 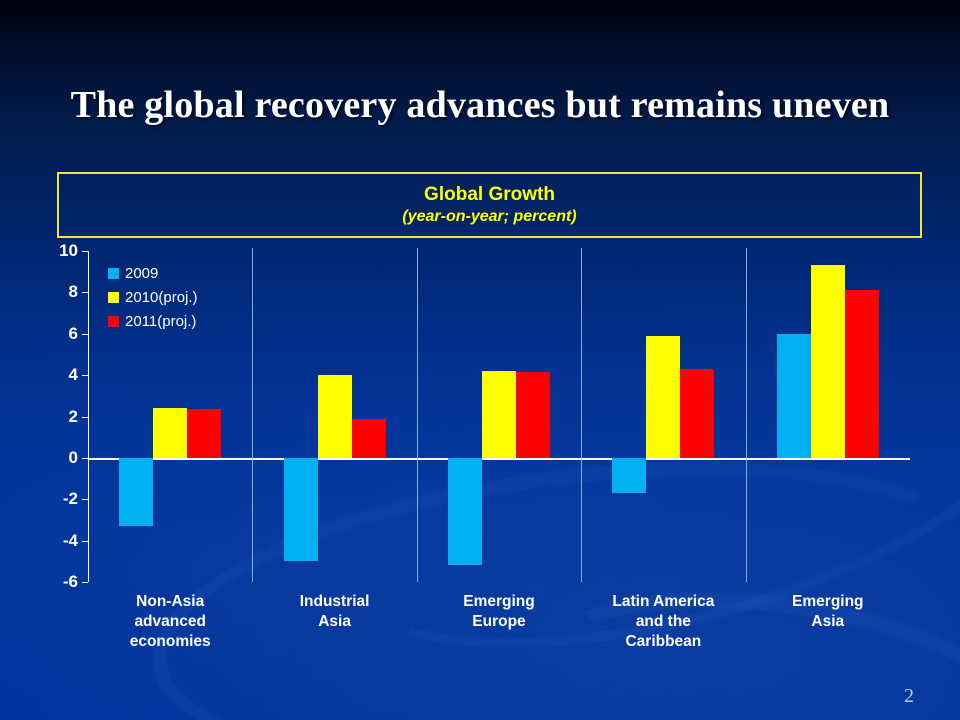 I want to click on category-label-line: economies, so click(x=170, y=641).